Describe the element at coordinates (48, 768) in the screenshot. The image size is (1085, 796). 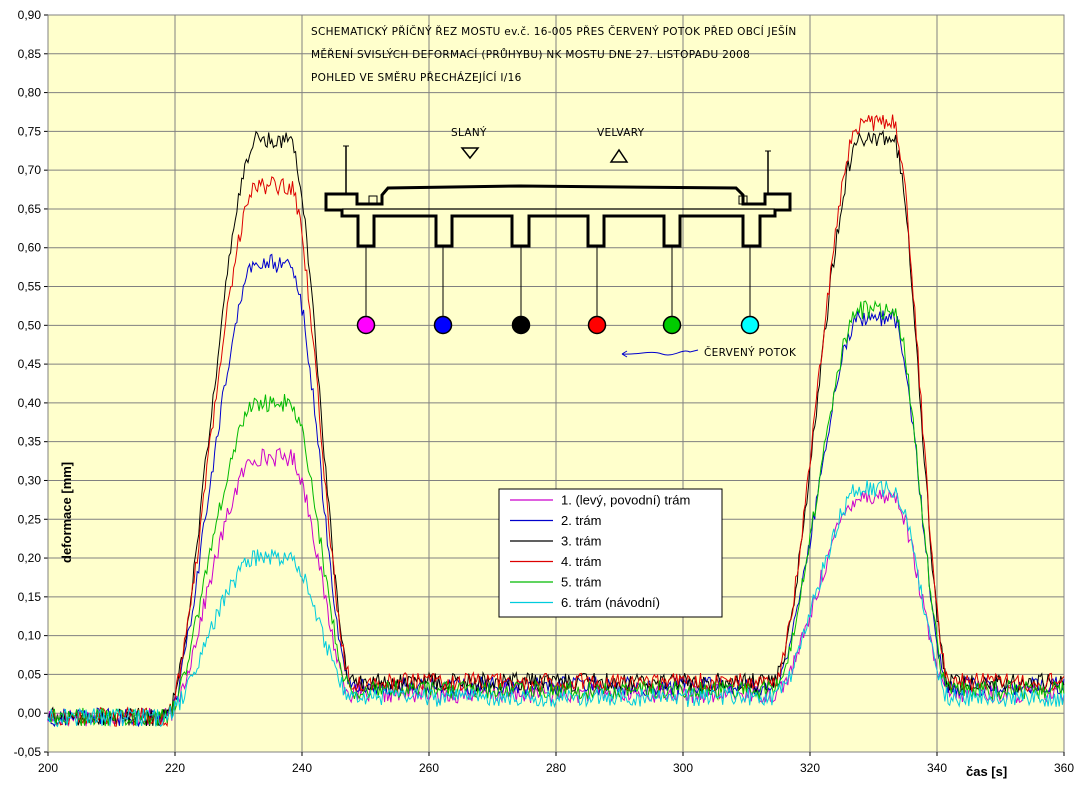
I see `x-tick-label: 200` at that location.